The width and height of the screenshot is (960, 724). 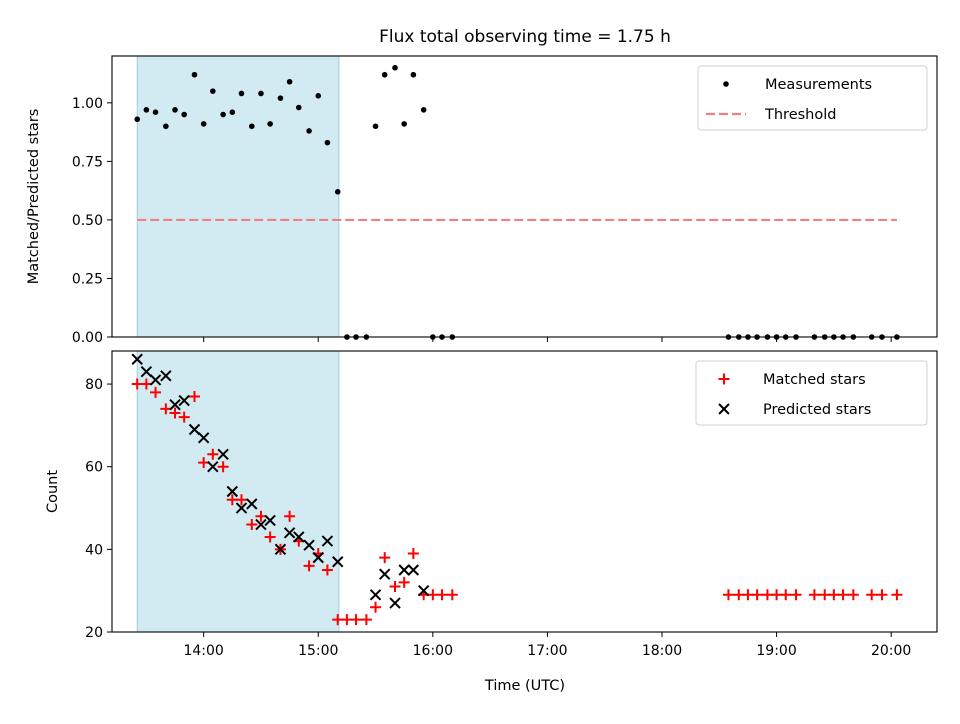 What do you see at coordinates (203, 651) in the screenshot?
I see `x-tick-label: 14:00` at bounding box center [203, 651].